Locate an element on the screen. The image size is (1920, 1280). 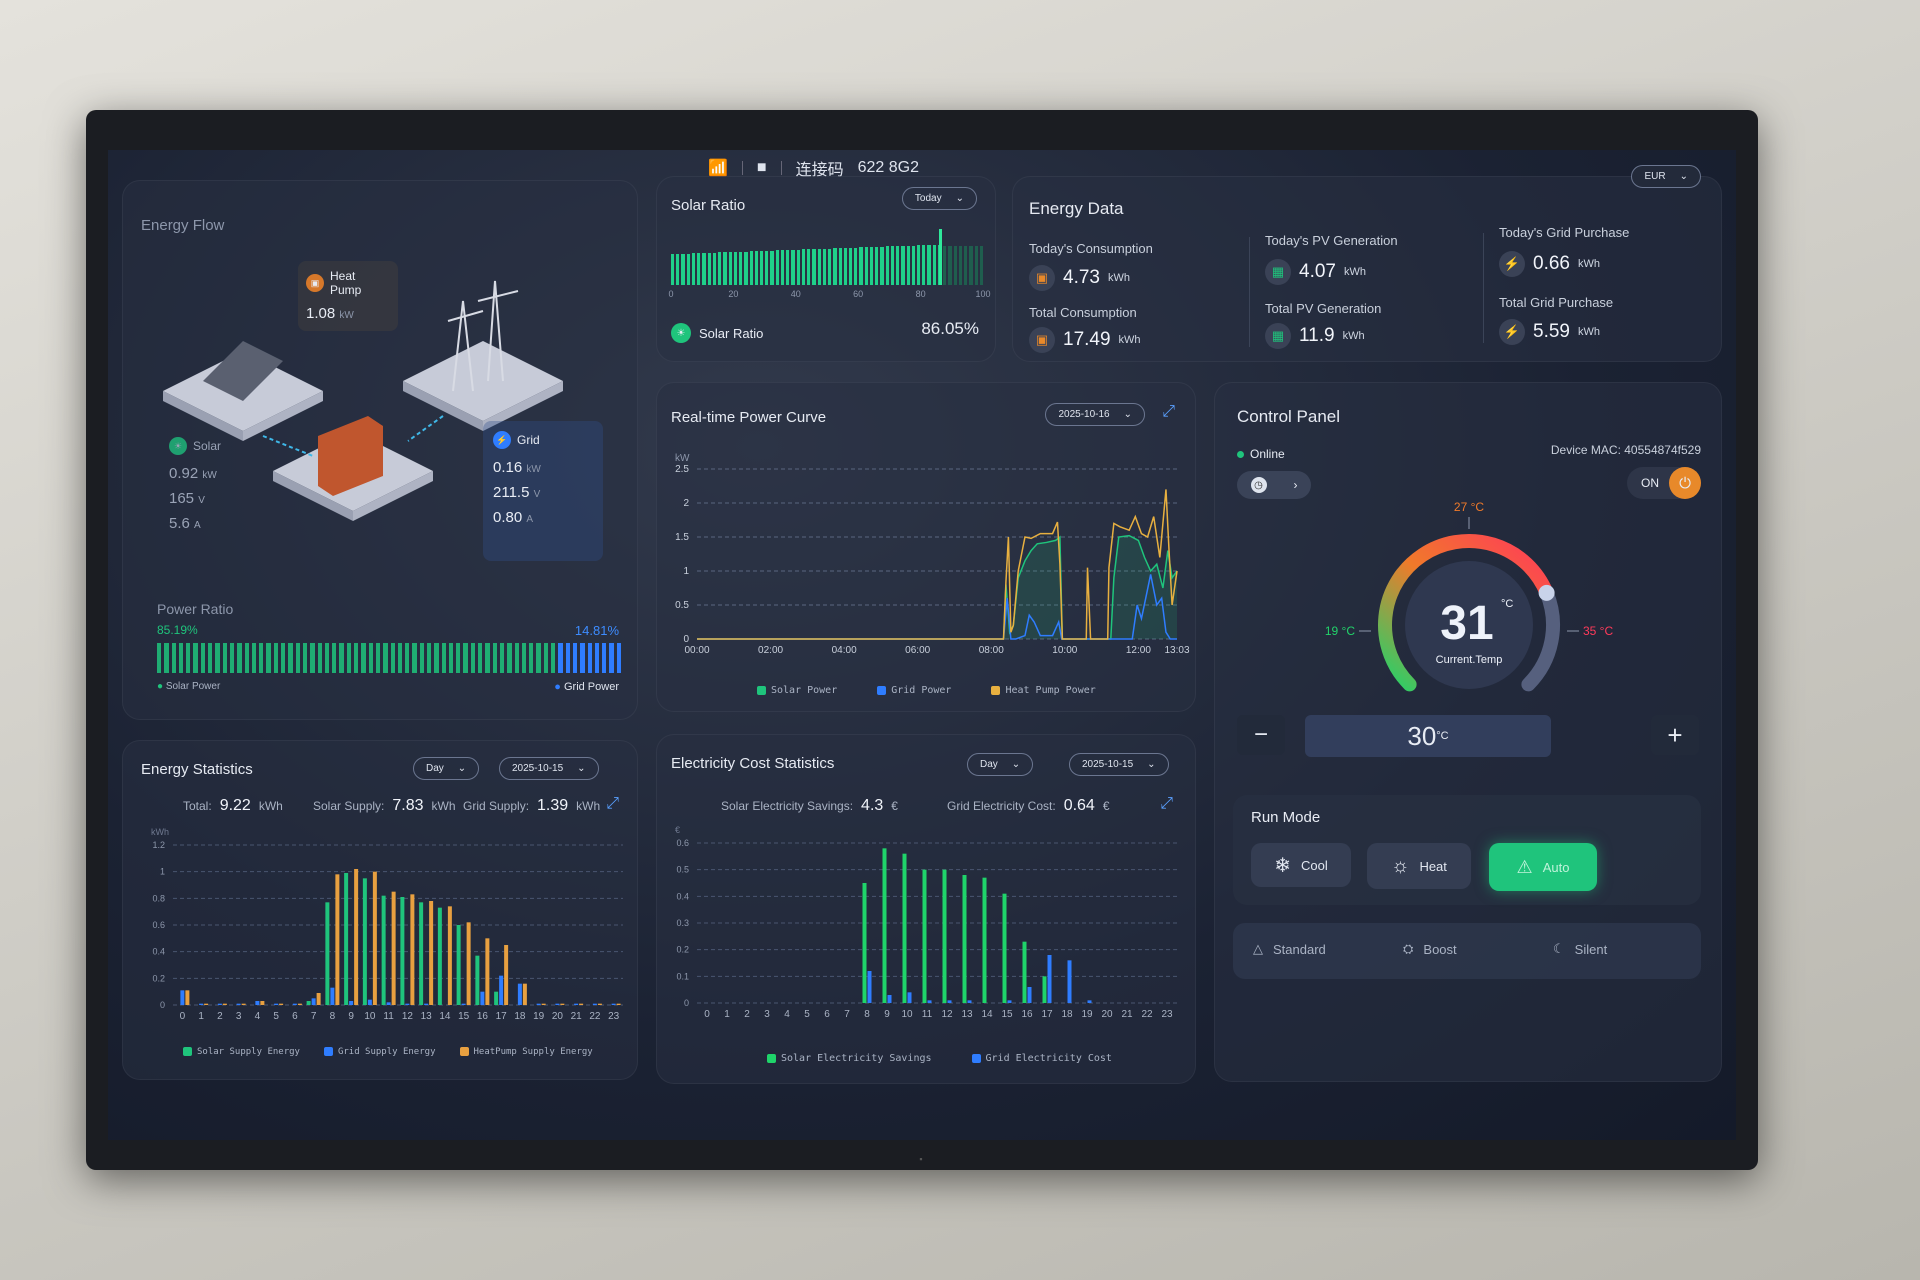
energy-stats-date-select: 2025-10-15 ⌄ is located at coordinates (549, 768).